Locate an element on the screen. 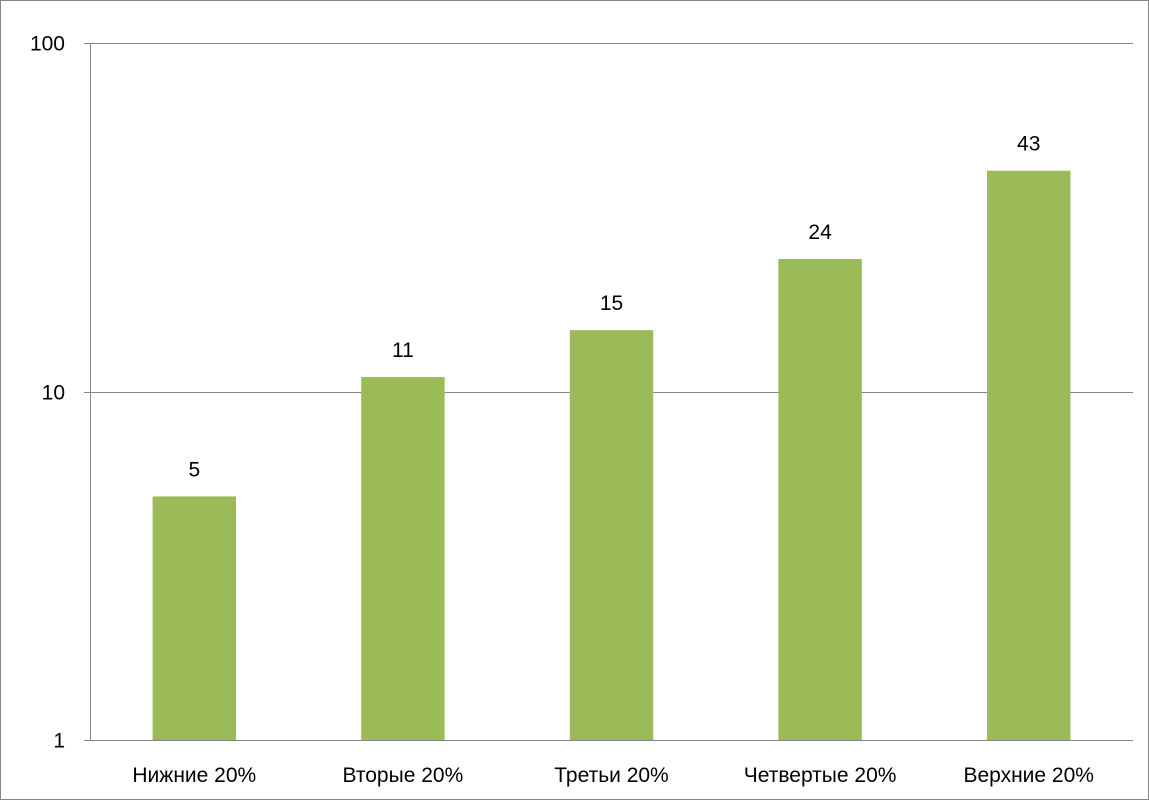  y-tick-label: 1 is located at coordinates (59, 741).